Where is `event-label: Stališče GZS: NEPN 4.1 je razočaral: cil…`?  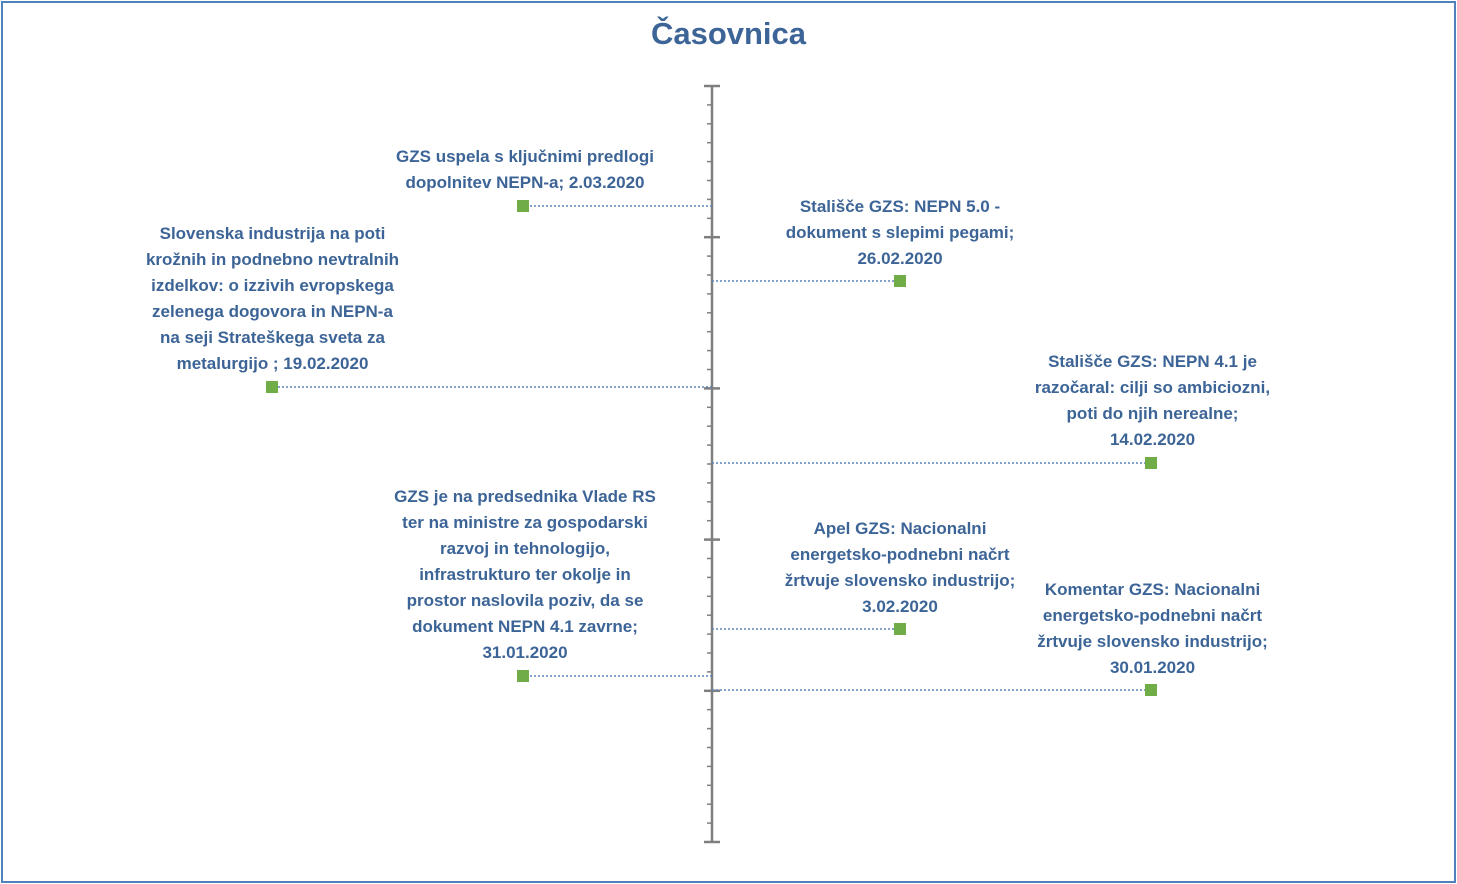 event-label: Stališče GZS: NEPN 4.1 je razočaral: cil… is located at coordinates (1152, 400).